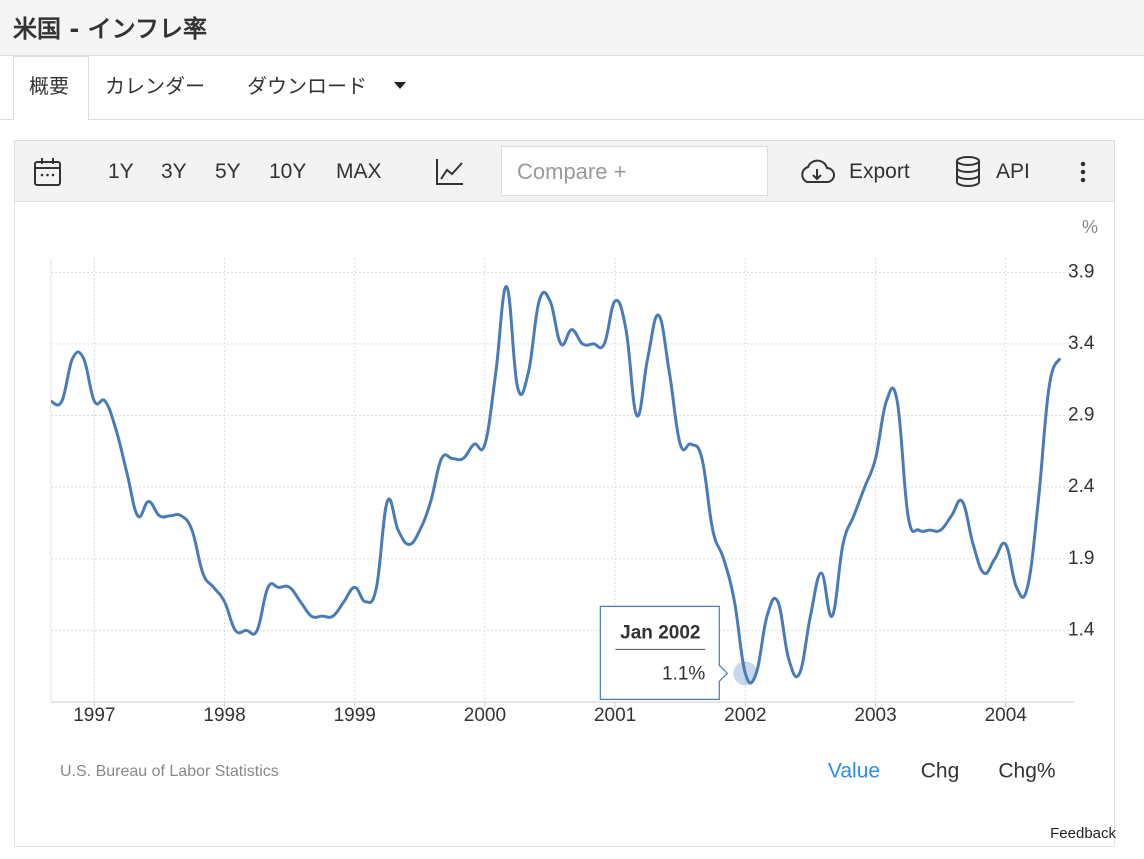  Describe the element at coordinates (745, 673) in the screenshot. I see `hover-point` at that location.